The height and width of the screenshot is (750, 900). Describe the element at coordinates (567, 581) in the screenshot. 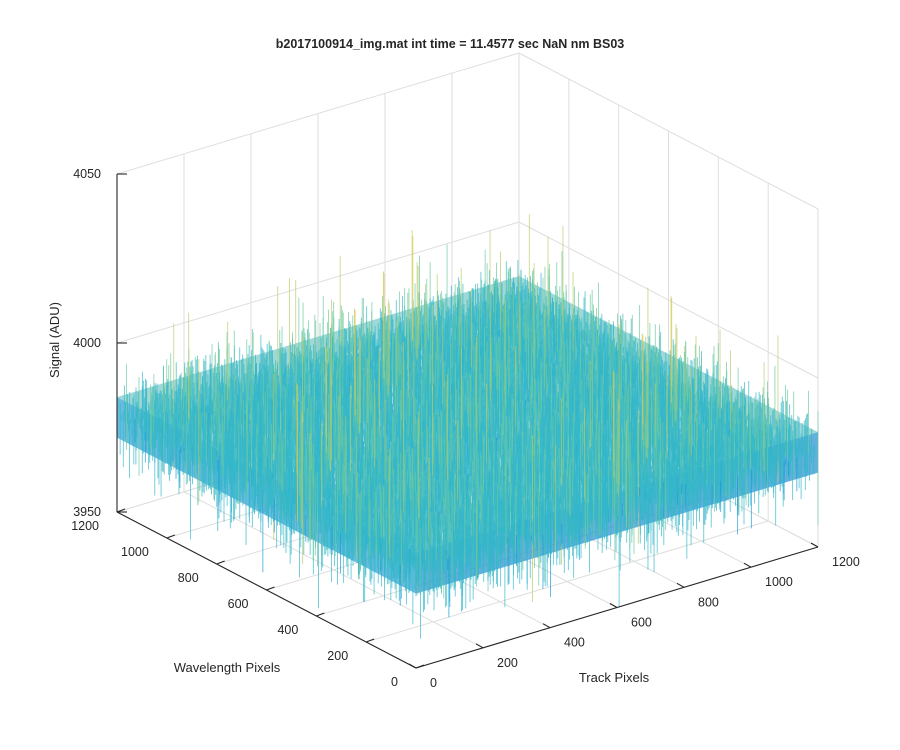

I see `floor-grid-line` at that location.